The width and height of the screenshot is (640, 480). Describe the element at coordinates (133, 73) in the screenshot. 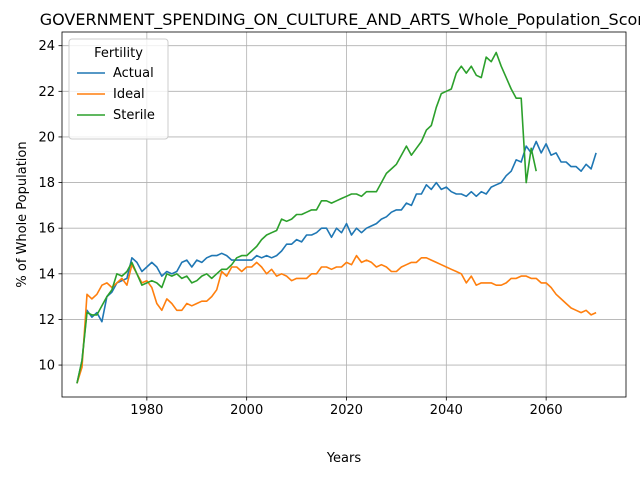

I see `legend-label-actual: Actual` at that location.